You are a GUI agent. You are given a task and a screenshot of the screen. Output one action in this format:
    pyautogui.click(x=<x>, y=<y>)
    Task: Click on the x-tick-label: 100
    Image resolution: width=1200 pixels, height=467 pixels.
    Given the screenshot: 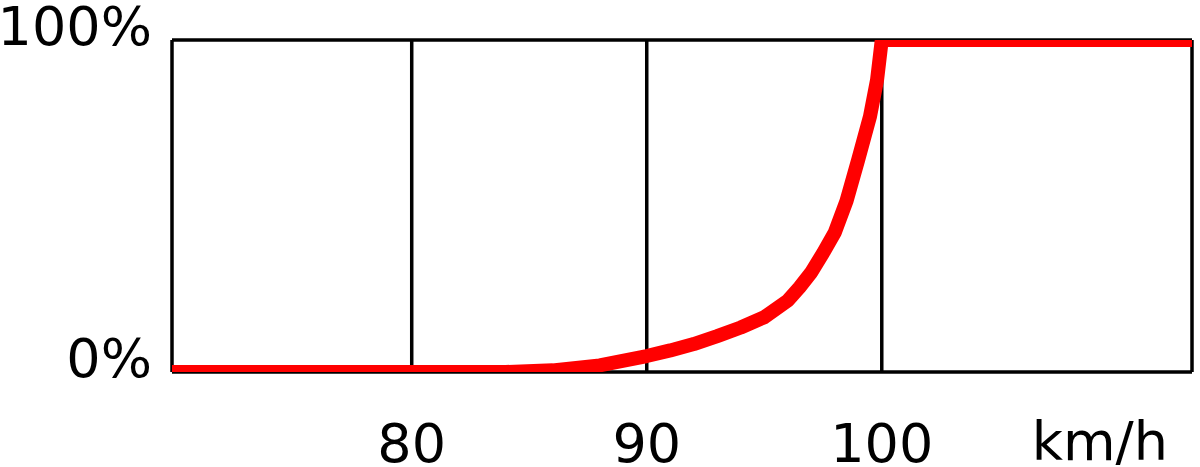 What is the action you would take?
    pyautogui.click(x=882, y=439)
    